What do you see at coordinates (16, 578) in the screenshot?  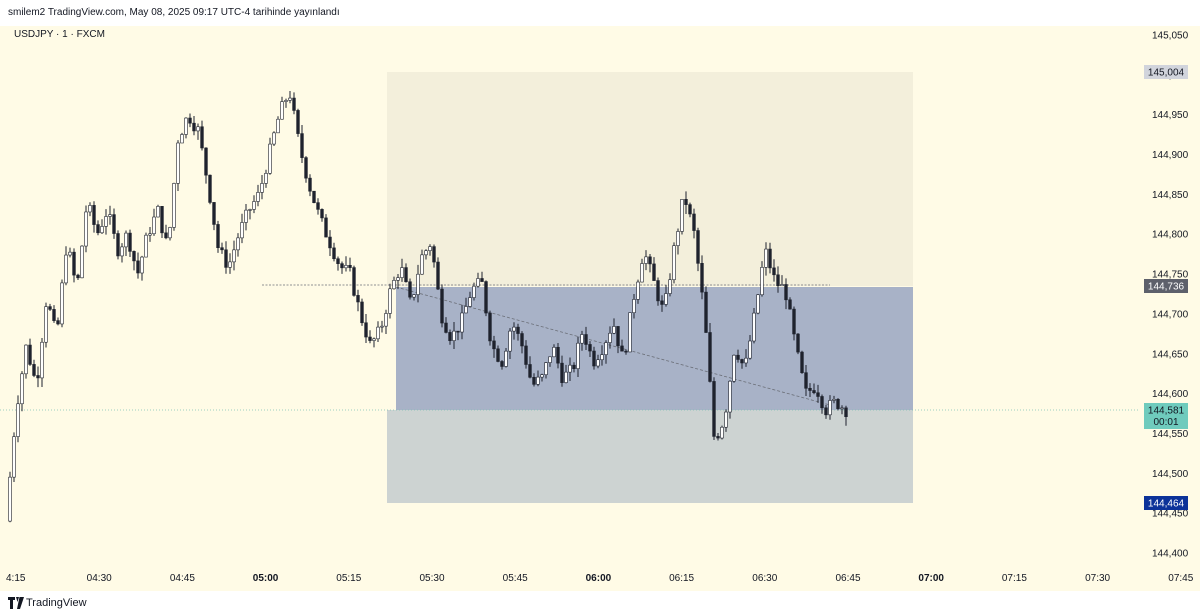 I see `time-tick-label: 4:15` at bounding box center [16, 578].